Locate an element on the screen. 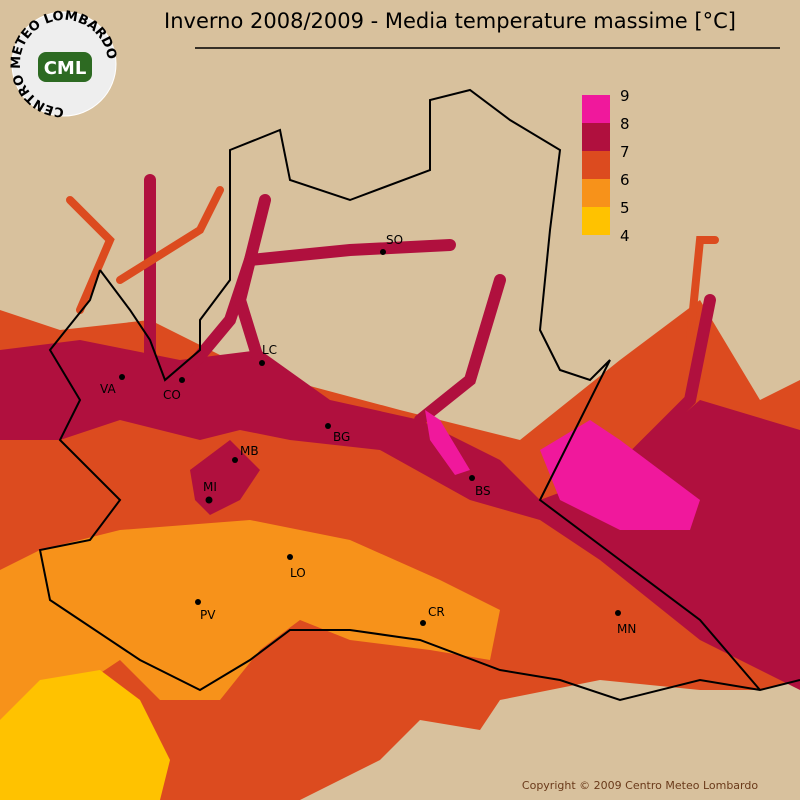  legend-label: 8 is located at coordinates (625, 124).